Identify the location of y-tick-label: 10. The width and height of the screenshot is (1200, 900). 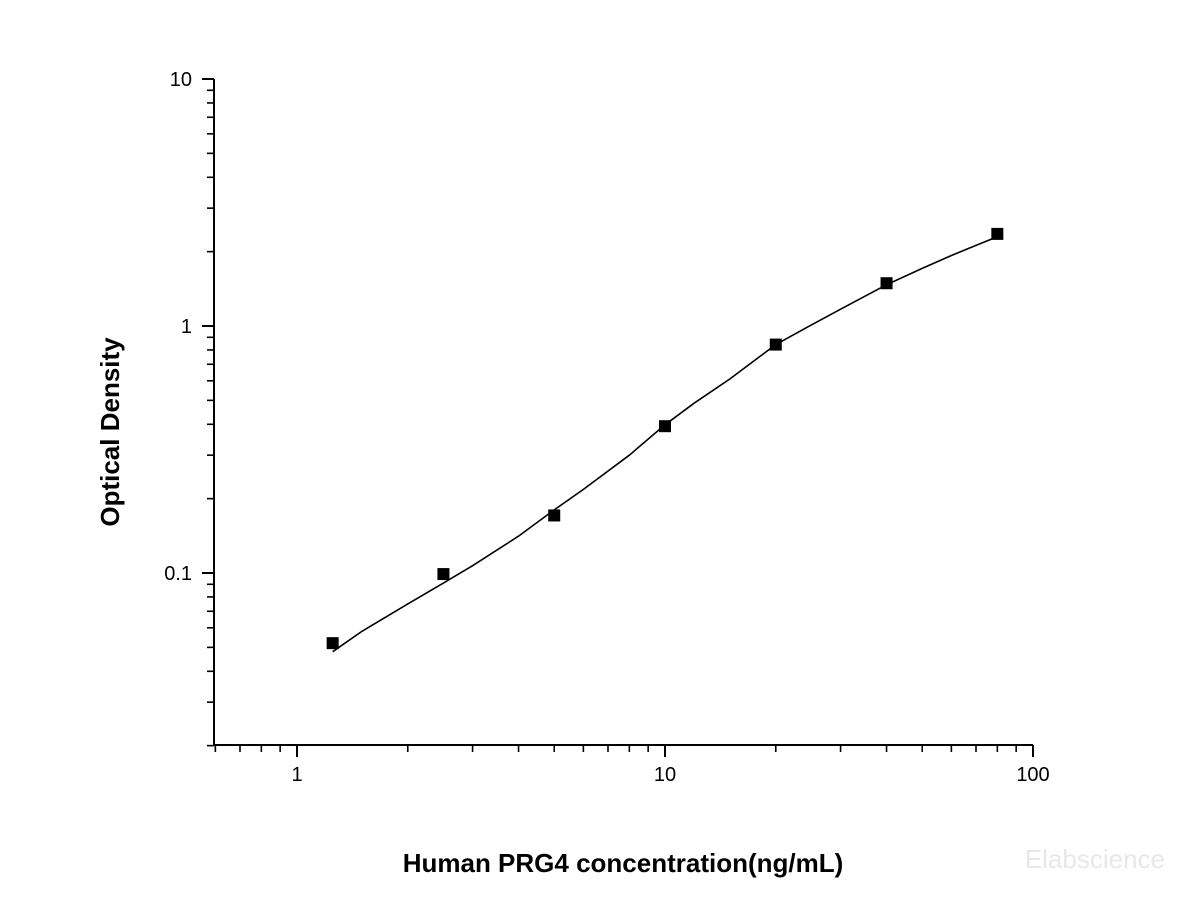
(181, 80).